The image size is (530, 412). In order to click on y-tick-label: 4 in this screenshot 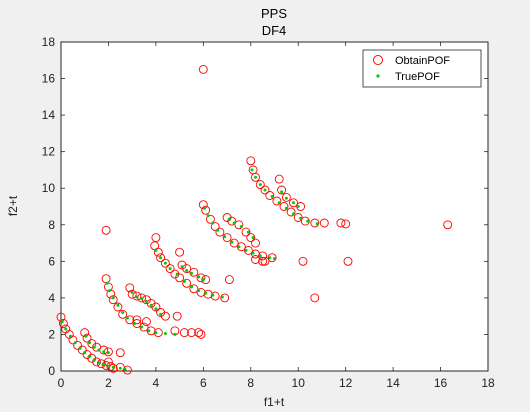, I will do `click(51, 298)`.